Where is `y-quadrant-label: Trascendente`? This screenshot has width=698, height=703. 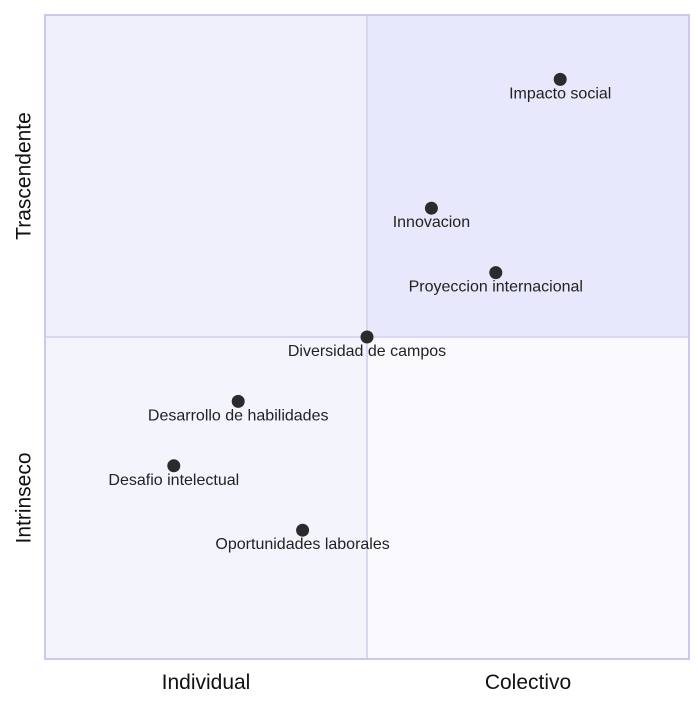
y-quadrant-label: Trascendente is located at coordinates (24, 176).